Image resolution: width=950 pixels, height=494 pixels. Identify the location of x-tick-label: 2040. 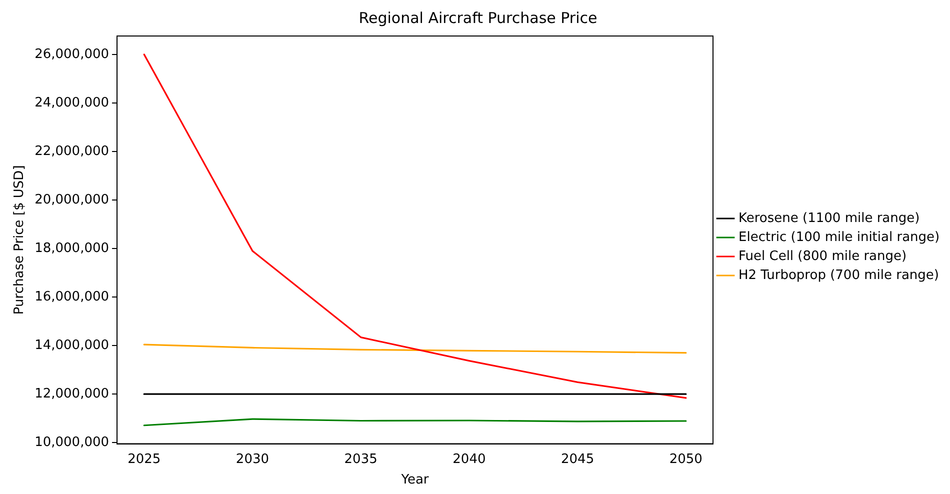
(469, 459).